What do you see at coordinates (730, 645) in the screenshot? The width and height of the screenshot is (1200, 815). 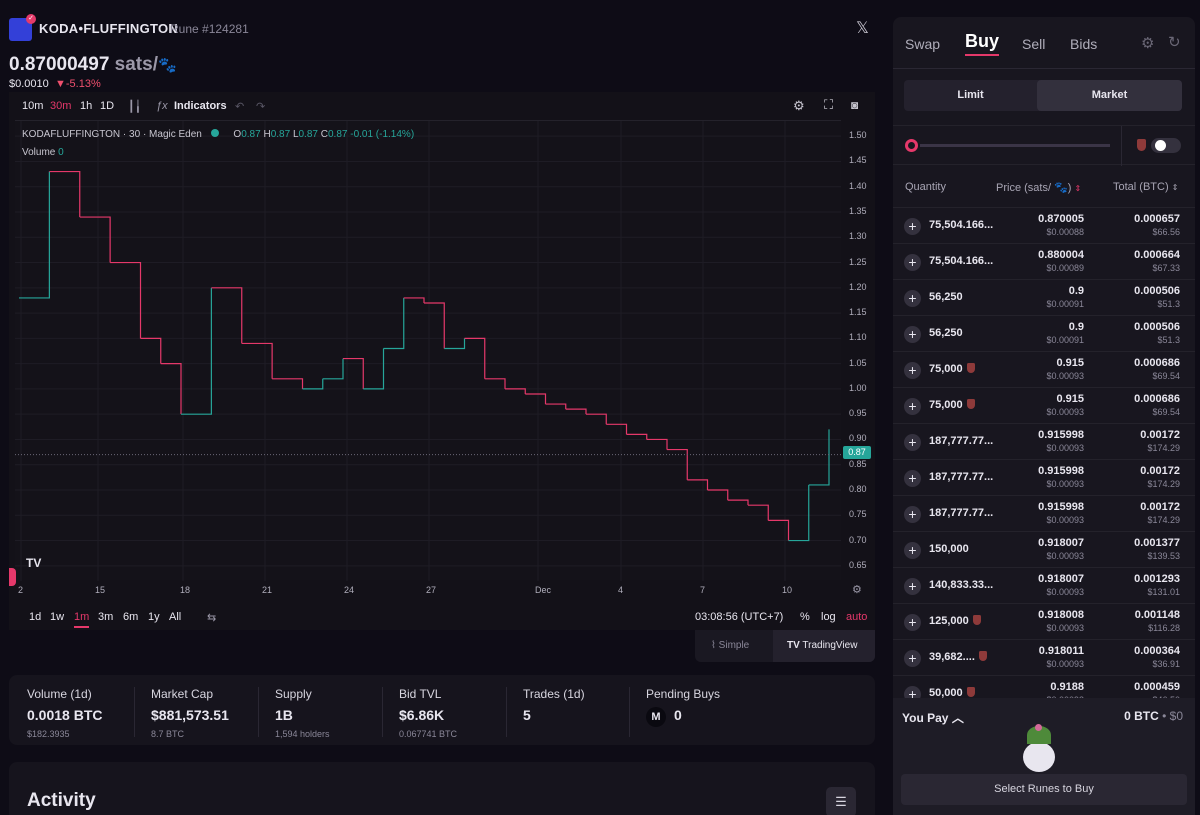 I see `simple-view-button: ⌇ Simple` at bounding box center [730, 645].